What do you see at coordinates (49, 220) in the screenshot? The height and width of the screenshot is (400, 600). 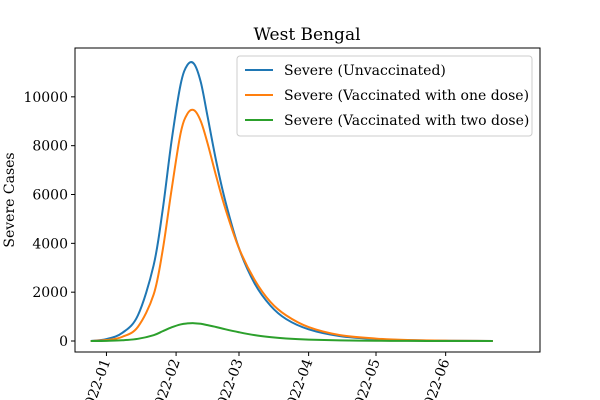 I see `y-axis: 0 2000 4000 6000 8000 10000` at bounding box center [49, 220].